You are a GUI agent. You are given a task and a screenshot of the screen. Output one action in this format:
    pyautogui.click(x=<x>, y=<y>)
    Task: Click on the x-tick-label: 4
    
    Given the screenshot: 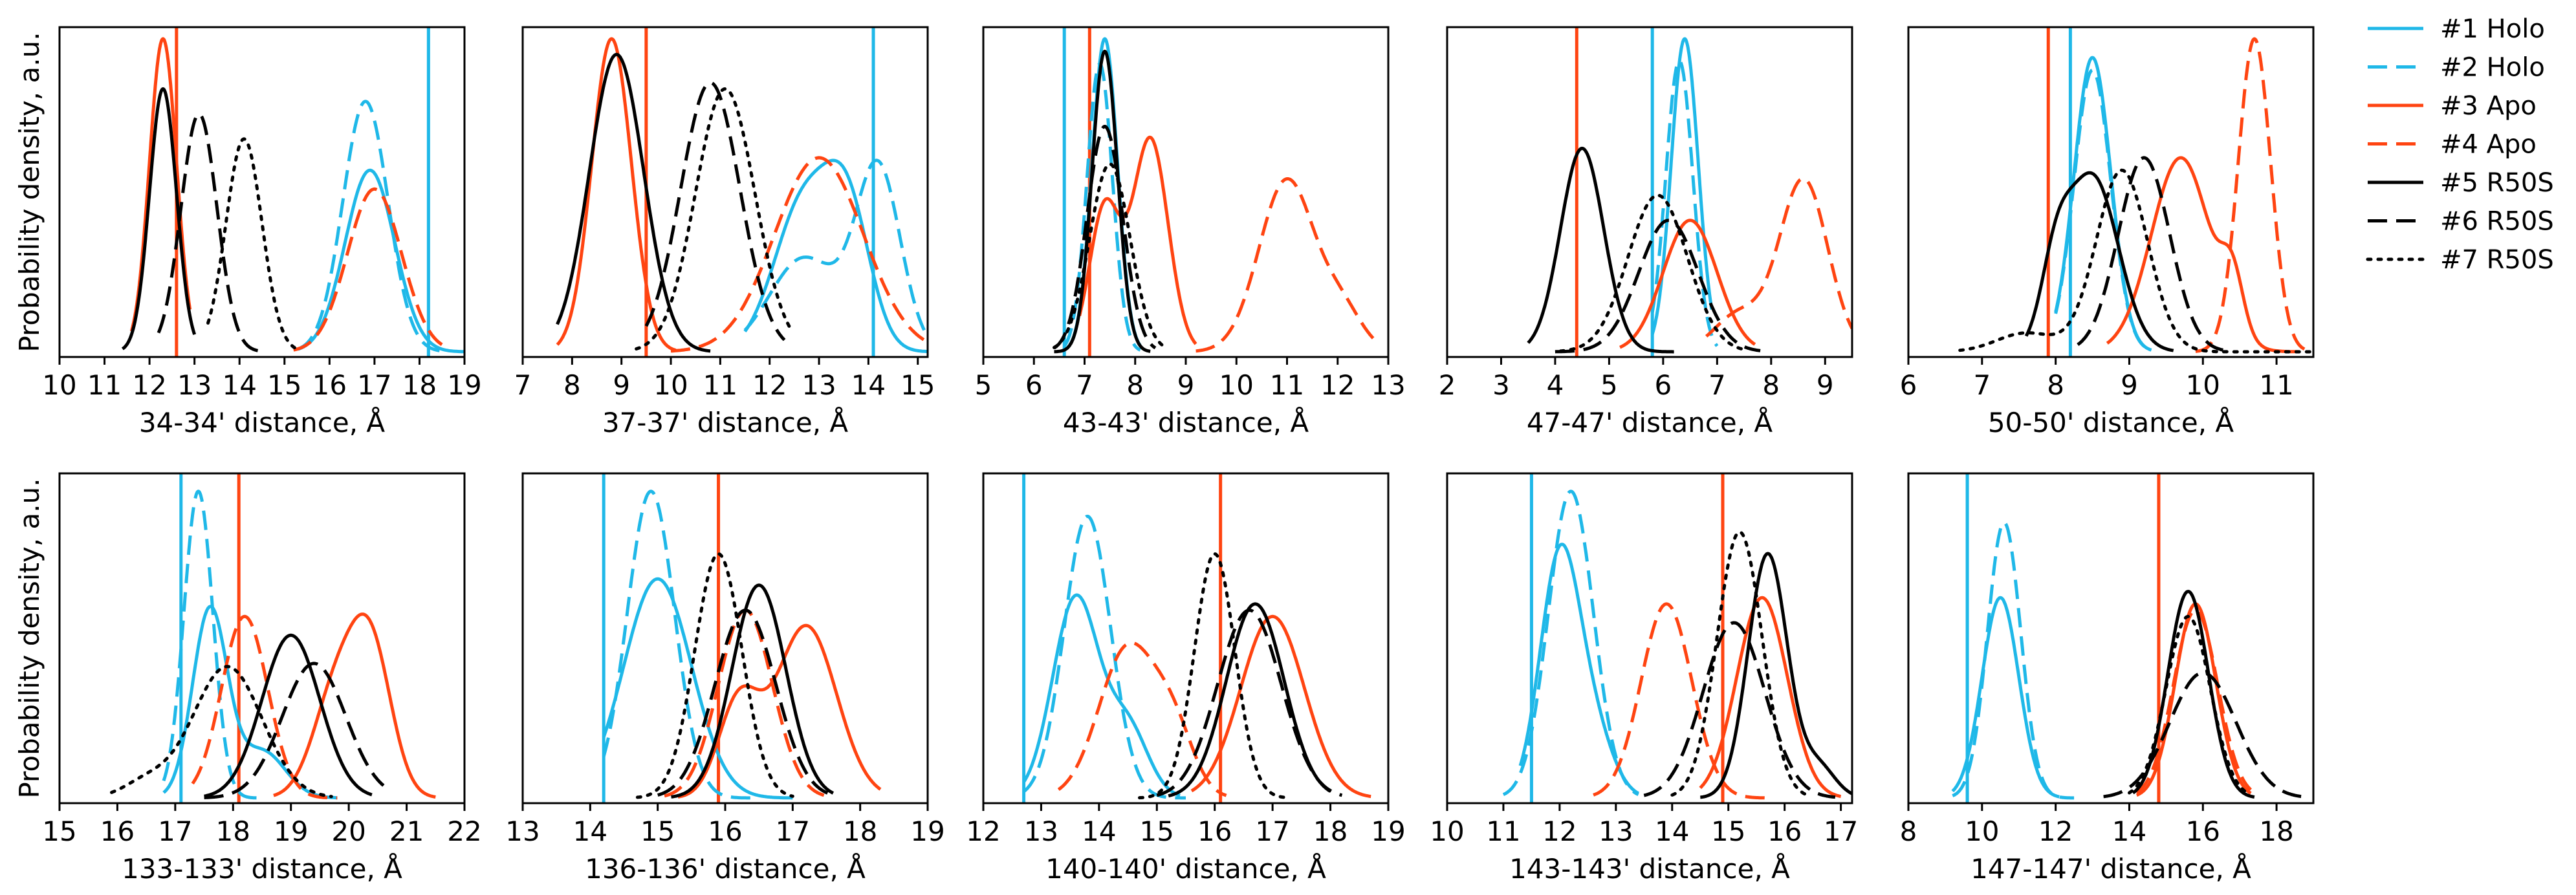 What is the action you would take?
    pyautogui.click(x=1556, y=385)
    